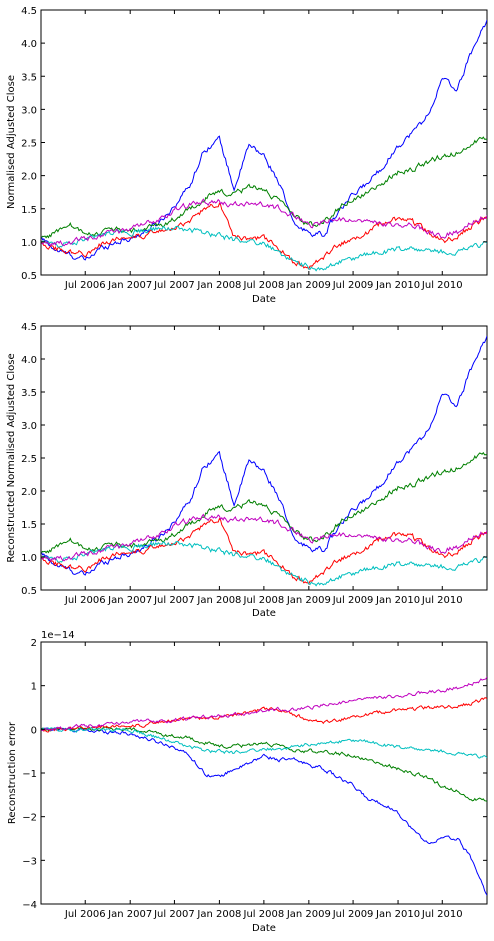  Describe the element at coordinates (29, 774) in the screenshot. I see `y-tick-label: −1` at that location.